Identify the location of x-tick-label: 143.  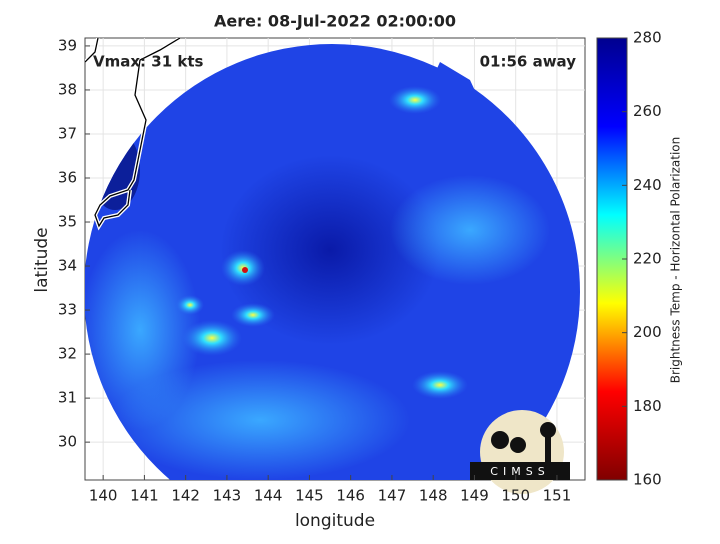
(227, 496).